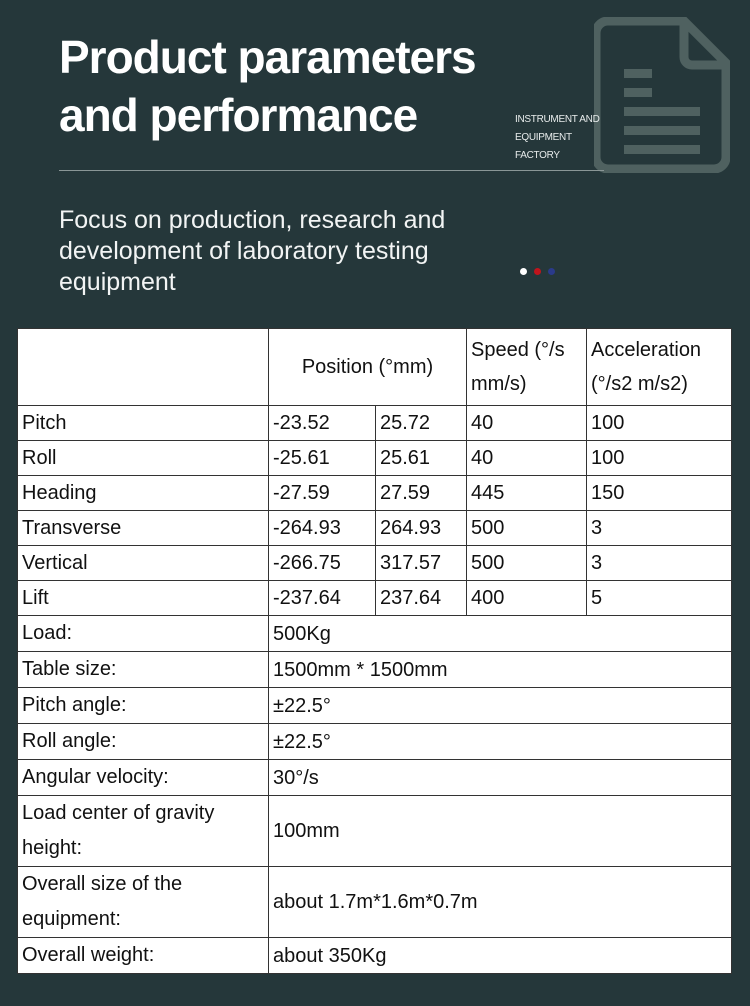  I want to click on pagination-dots, so click(537, 271).